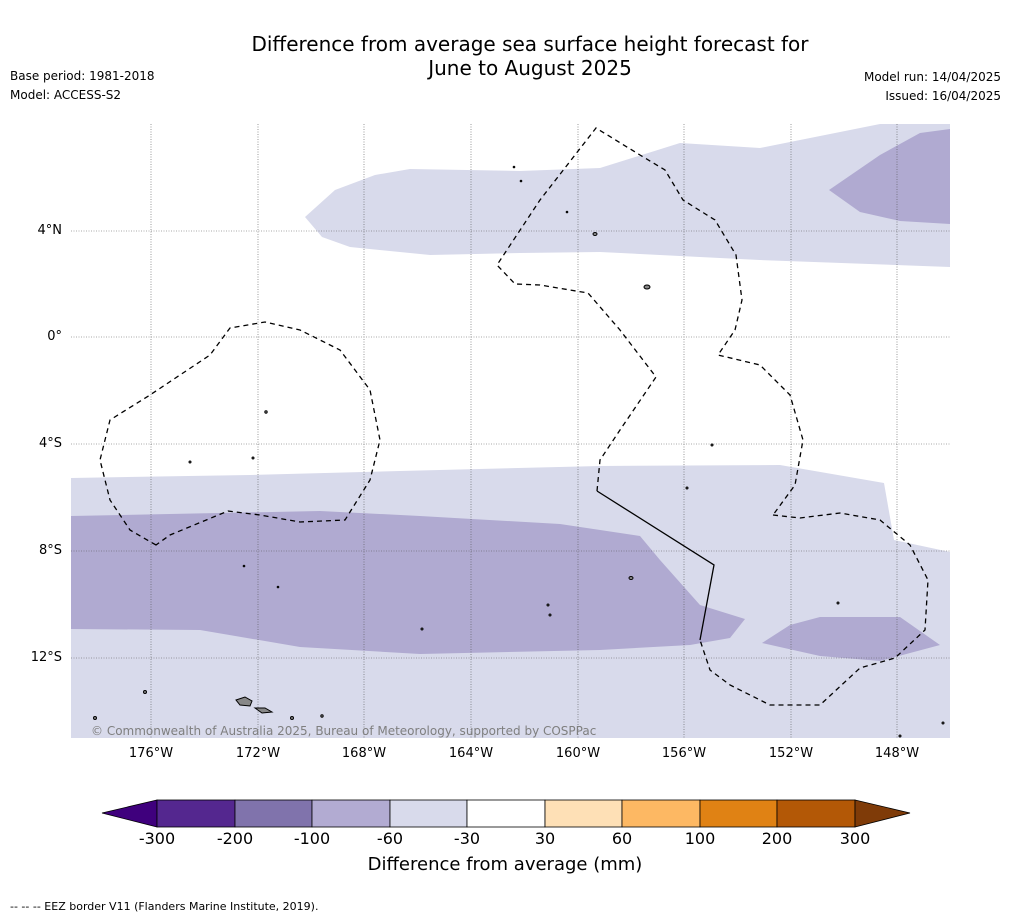  I want to click on lon-label: 152°W, so click(791, 753).